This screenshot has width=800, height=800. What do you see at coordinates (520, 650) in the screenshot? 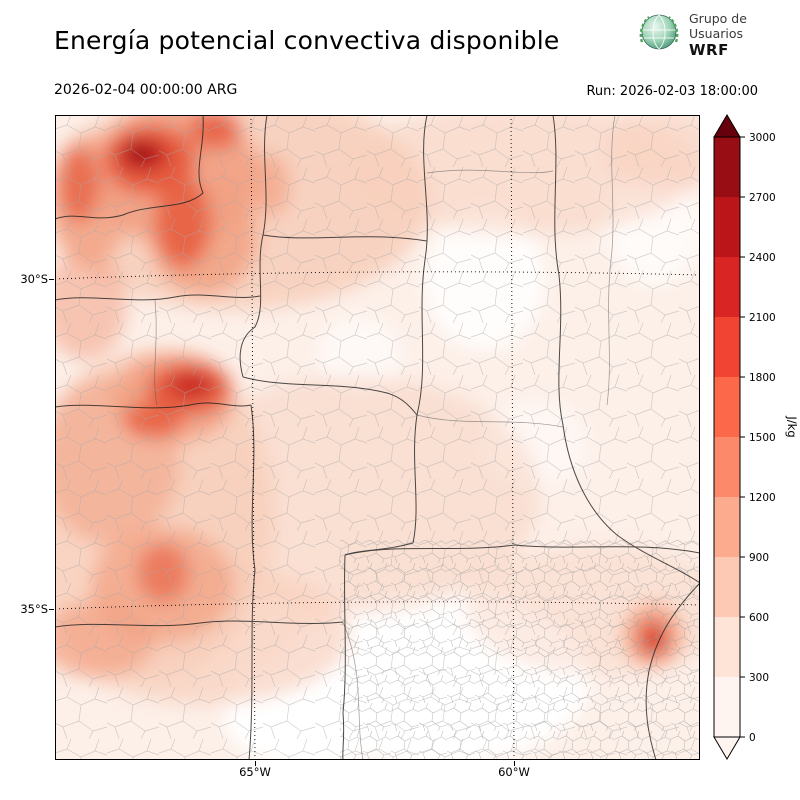
I see `department-boundaries-dense-mesh` at bounding box center [520, 650].